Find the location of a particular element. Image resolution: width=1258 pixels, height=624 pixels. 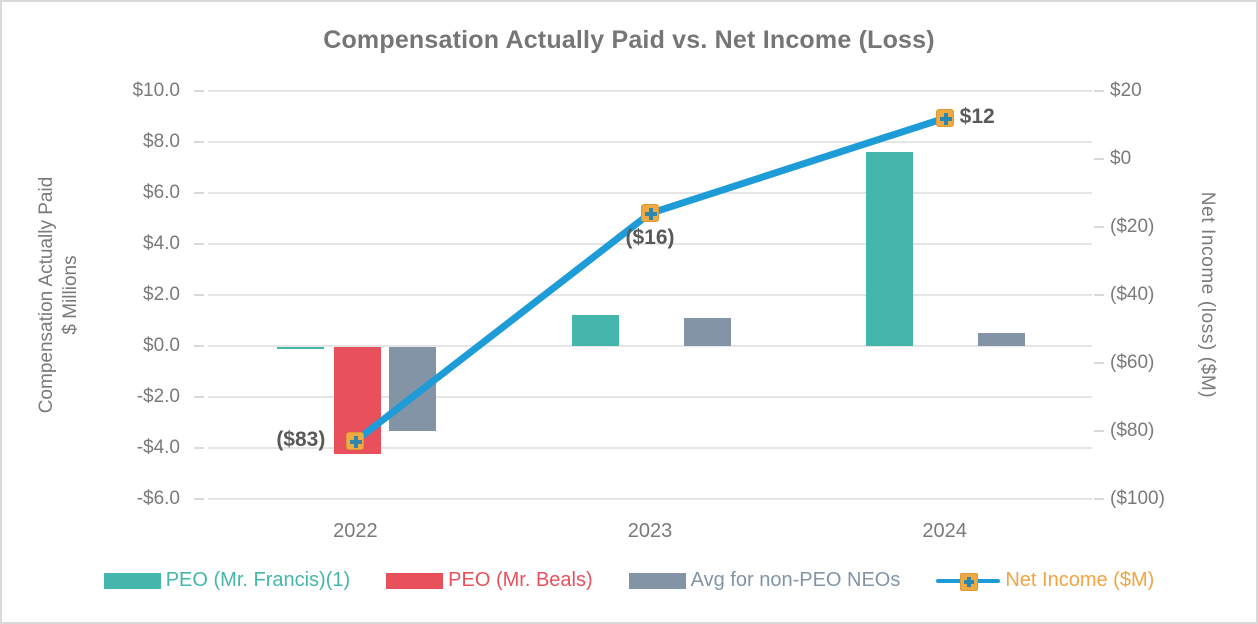

left-axis-tick: $6.0 is located at coordinates (161, 192).